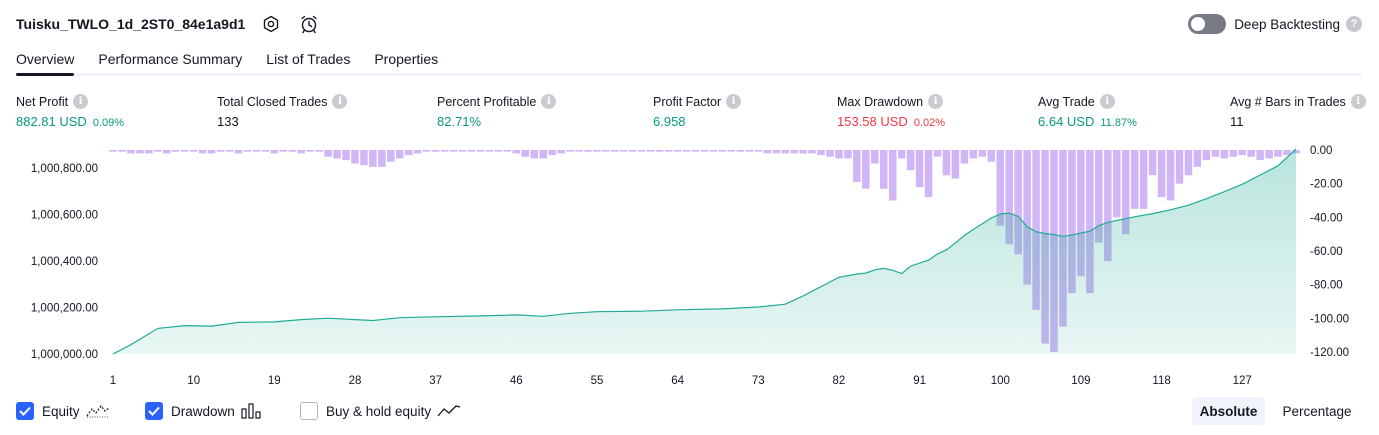 The height and width of the screenshot is (435, 1379). What do you see at coordinates (380, 411) in the screenshot?
I see `buy-hold-toggle: Buy & hold equity` at bounding box center [380, 411].